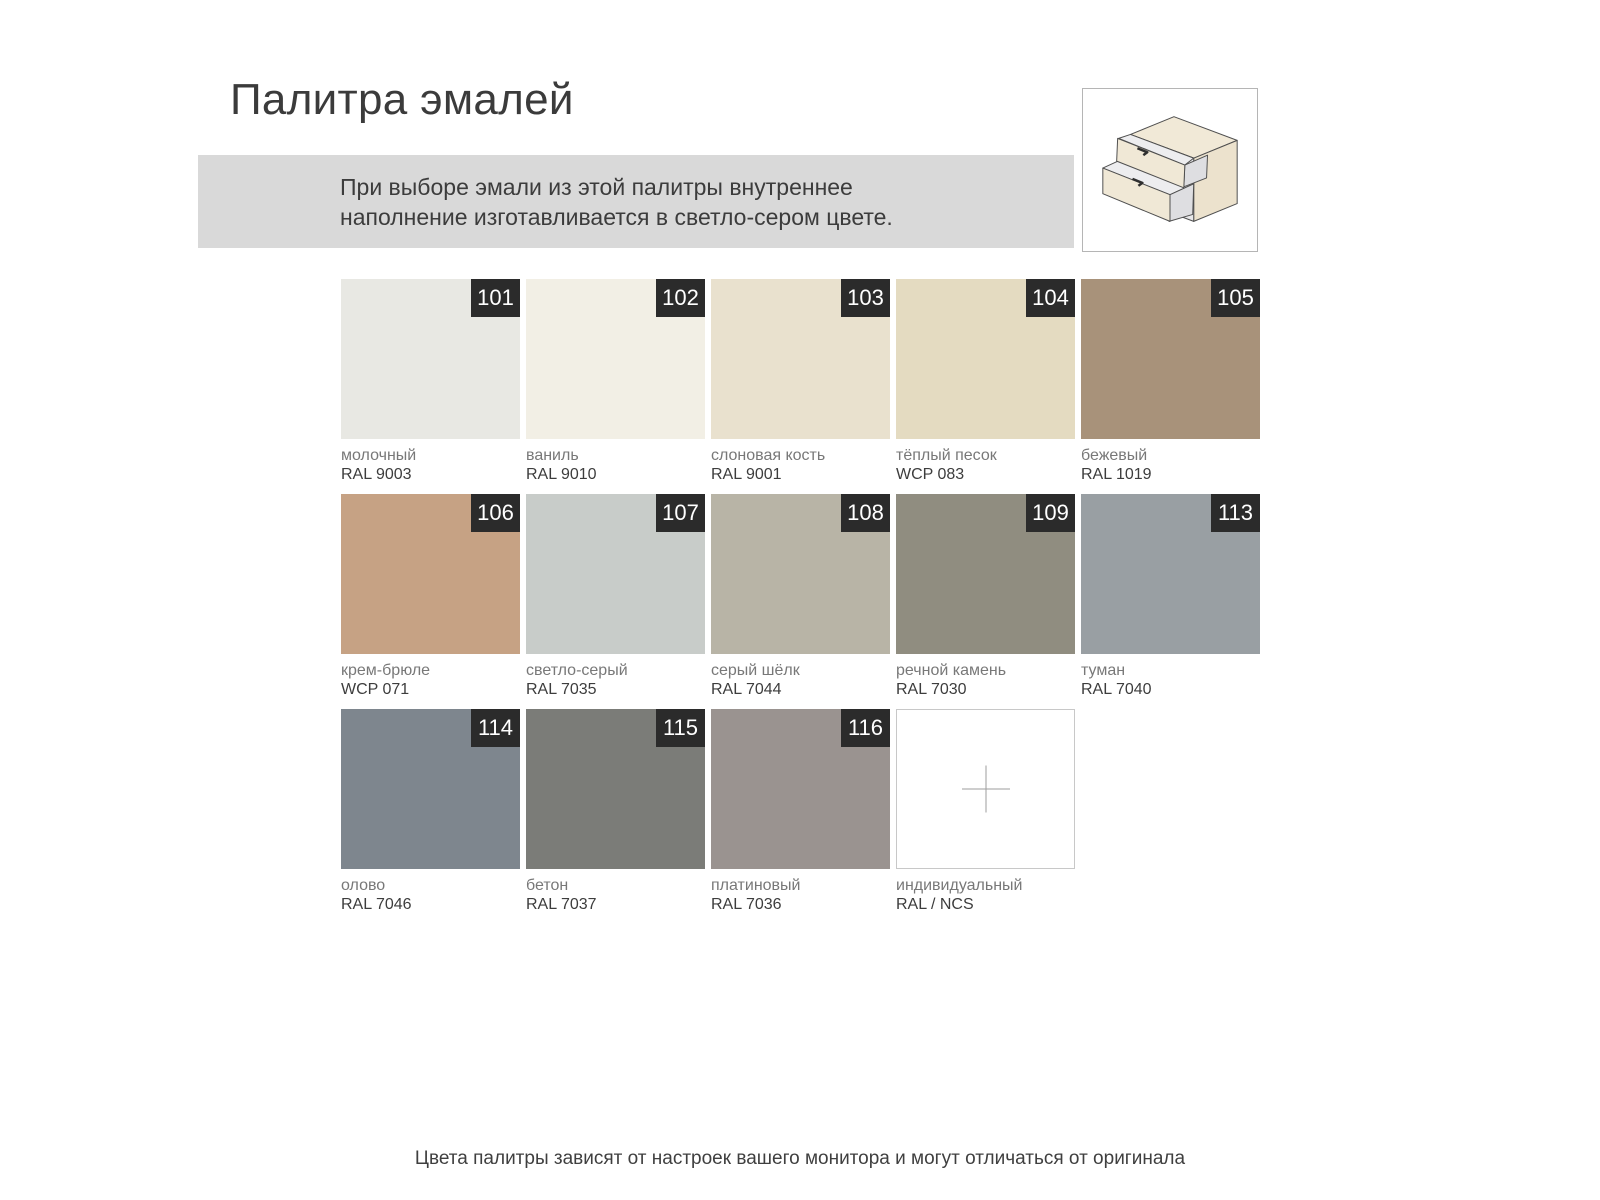  I want to click on color-swatch: 109, so click(985, 574).